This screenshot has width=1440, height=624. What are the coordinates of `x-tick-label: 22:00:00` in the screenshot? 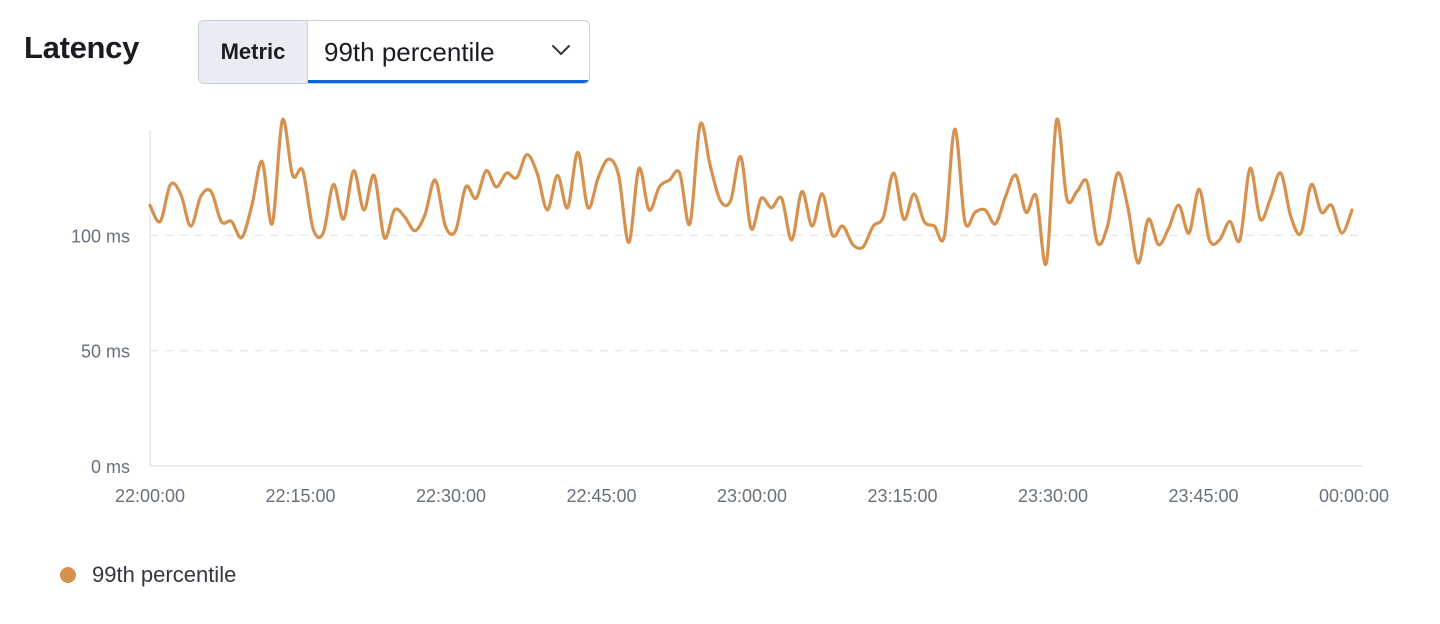 It's located at (150, 496).